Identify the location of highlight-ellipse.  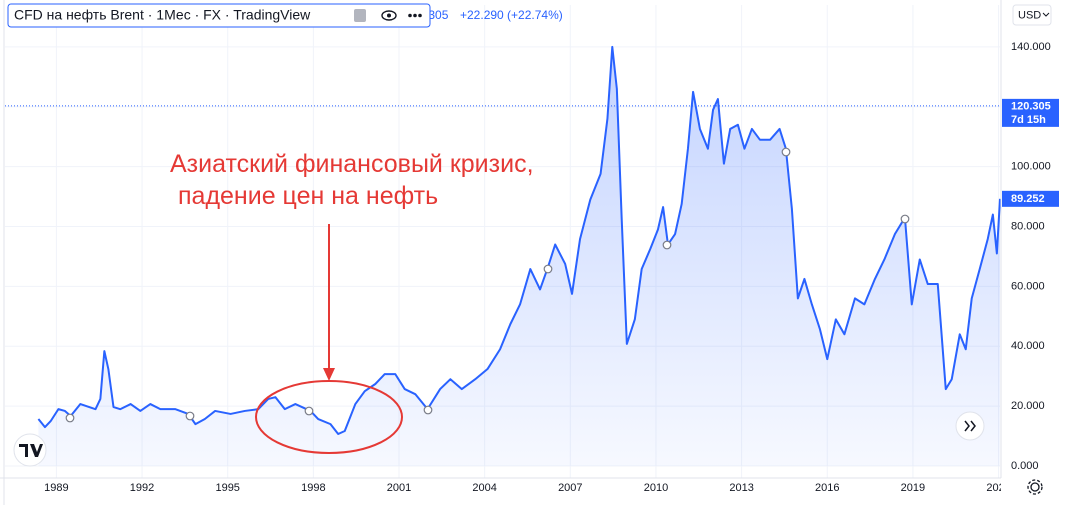
(329, 417).